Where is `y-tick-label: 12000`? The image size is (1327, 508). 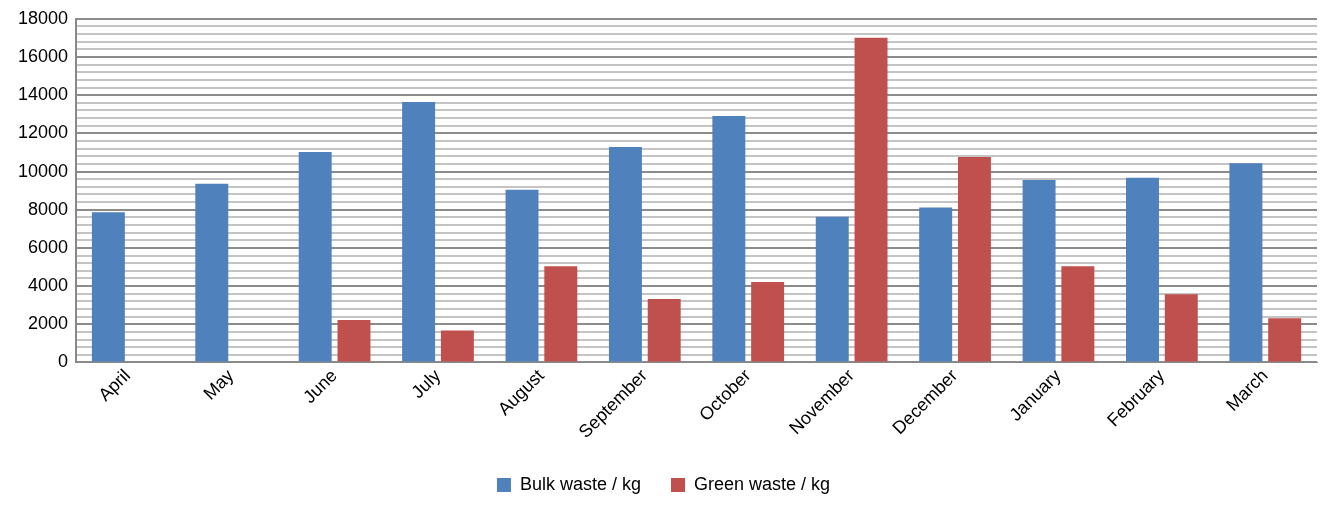
y-tick-label: 12000 is located at coordinates (43, 132).